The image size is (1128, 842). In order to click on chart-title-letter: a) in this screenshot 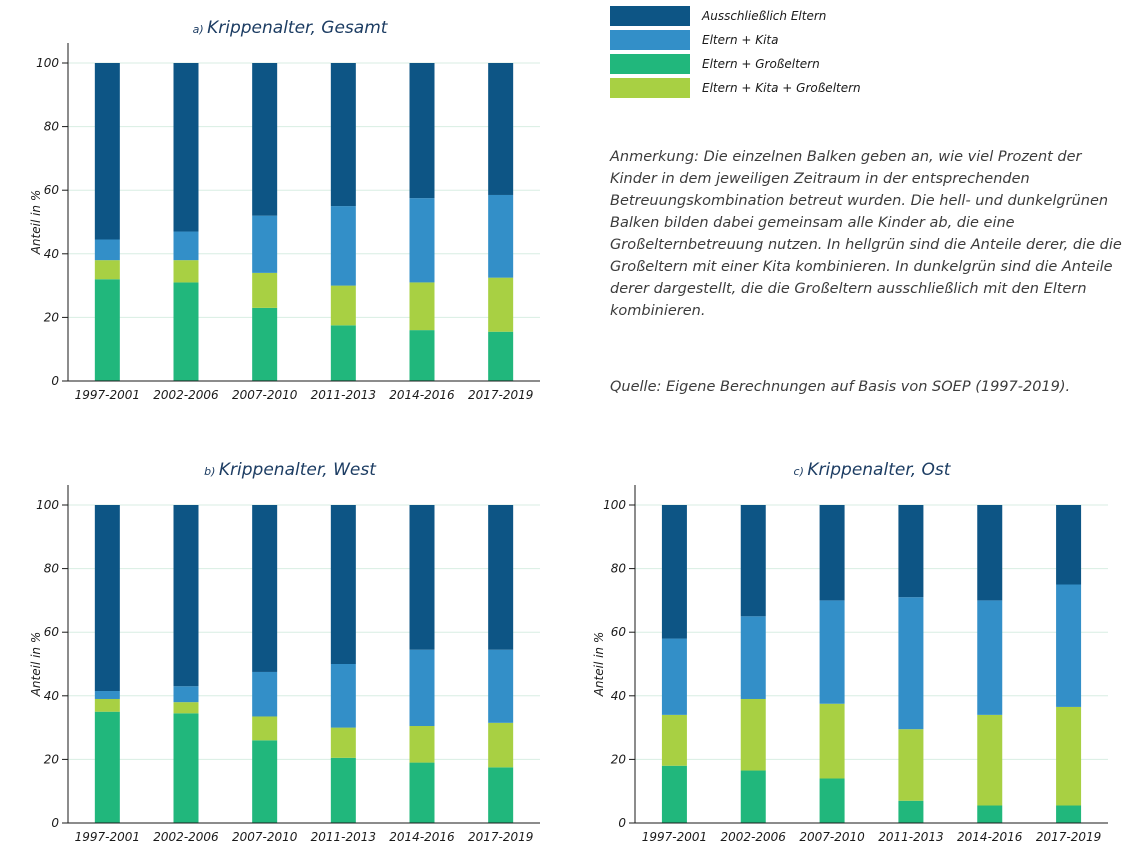, I will do `click(200, 29)`.